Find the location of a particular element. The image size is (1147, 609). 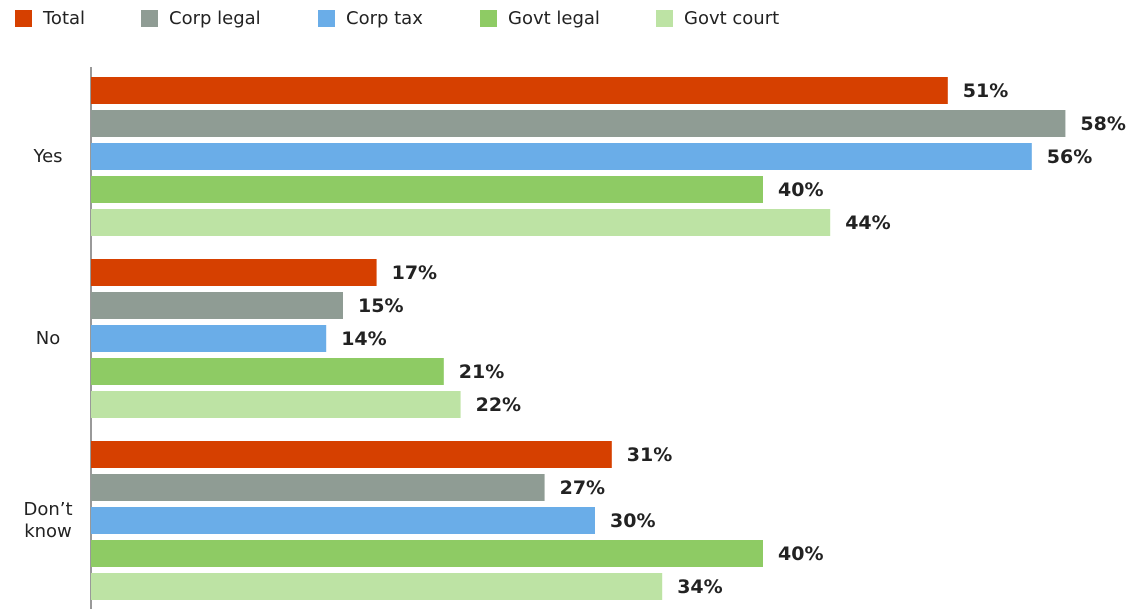

legend-label: Govt legal is located at coordinates (554, 18).